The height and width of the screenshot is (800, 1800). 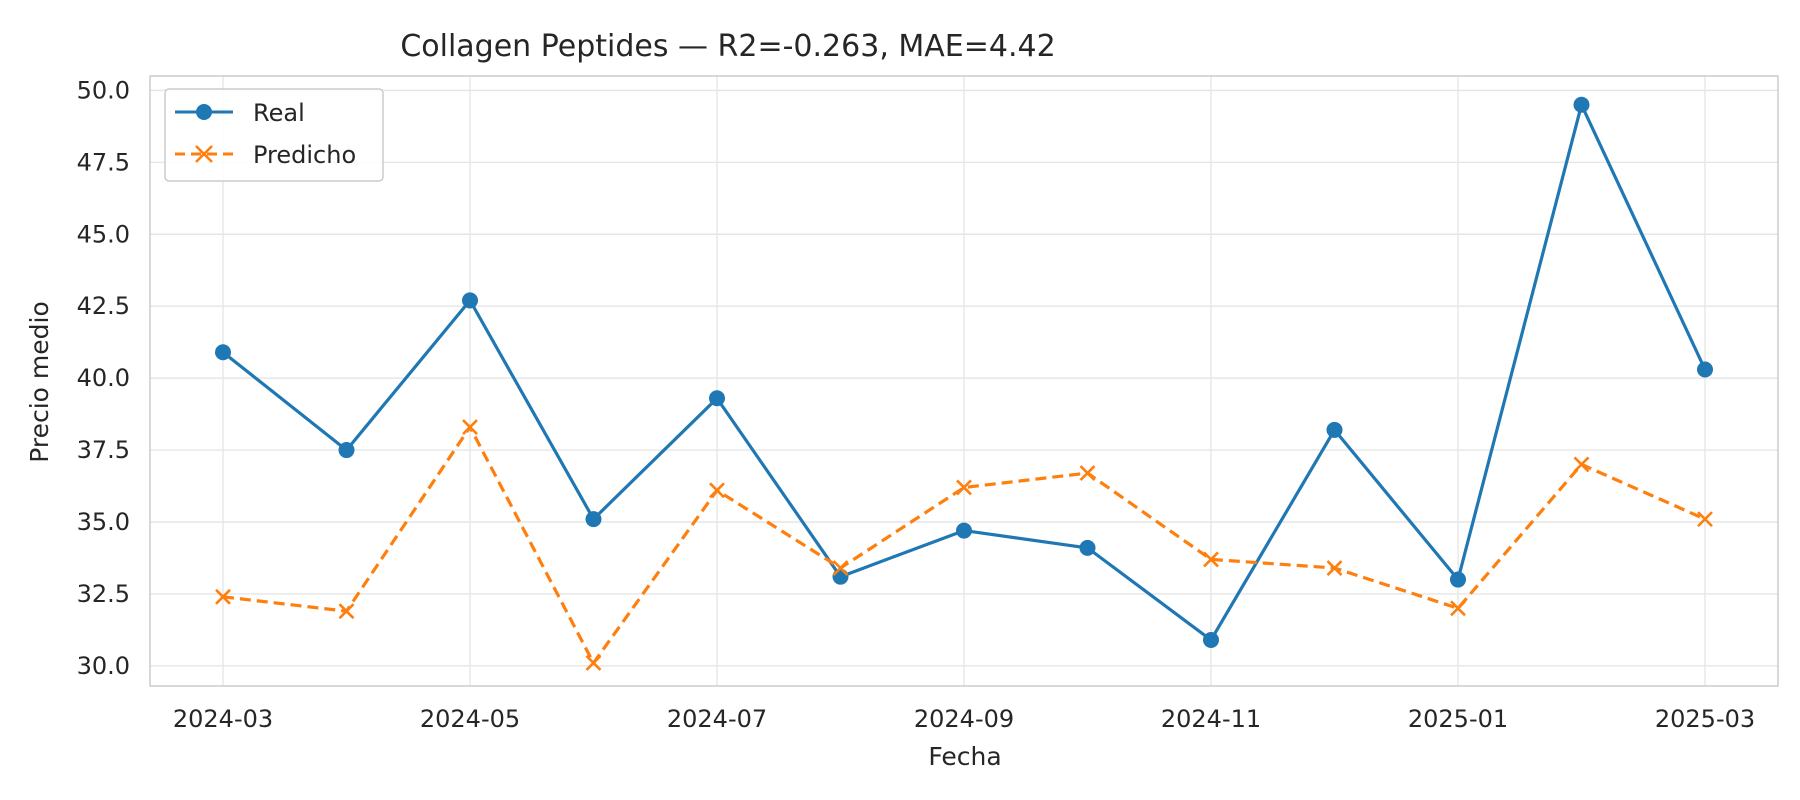 I want to click on x-tick-label: 2024-09, so click(x=964, y=719).